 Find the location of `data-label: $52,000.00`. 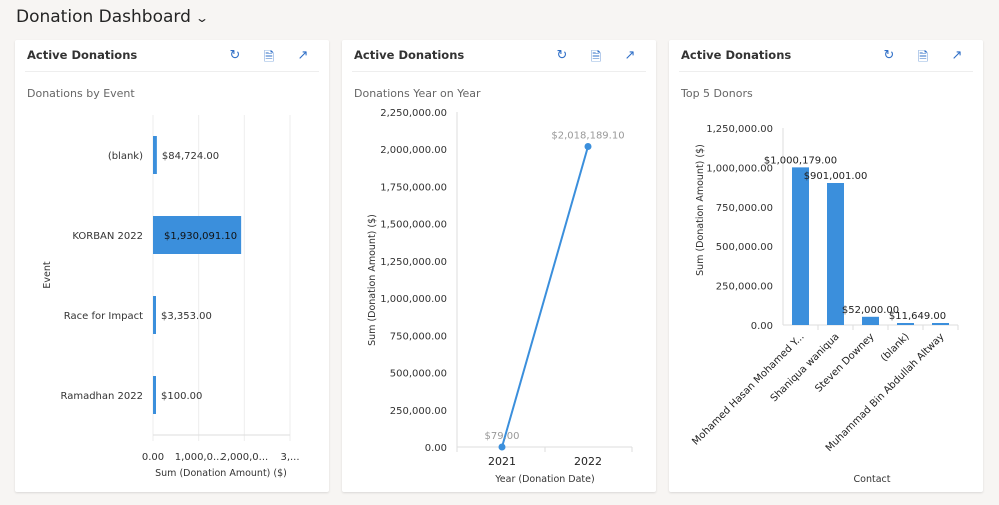

data-label: $52,000.00 is located at coordinates (870, 310).